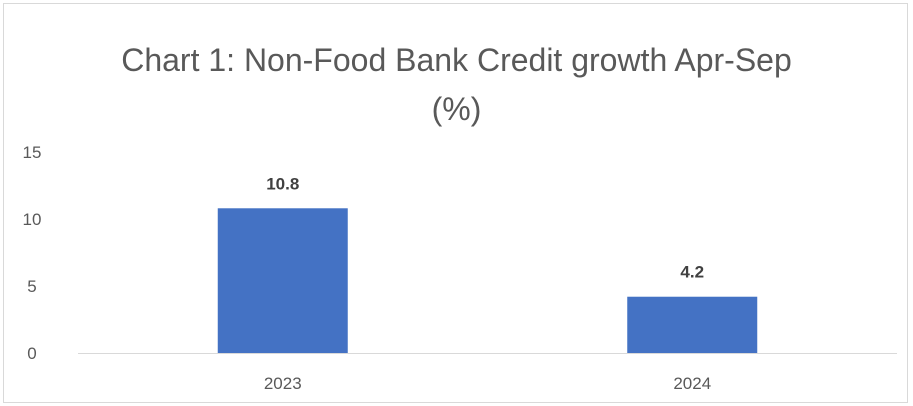 The image size is (913, 406). What do you see at coordinates (31, 286) in the screenshot?
I see `y-tick-label: 5` at bounding box center [31, 286].